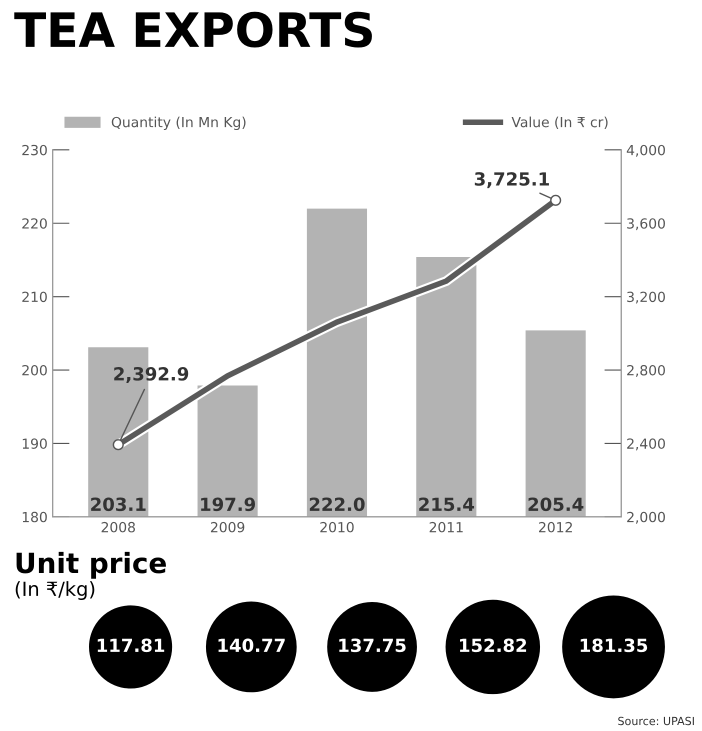  What do you see at coordinates (555, 527) in the screenshot?
I see `x-tick-label: 2012` at bounding box center [555, 527].